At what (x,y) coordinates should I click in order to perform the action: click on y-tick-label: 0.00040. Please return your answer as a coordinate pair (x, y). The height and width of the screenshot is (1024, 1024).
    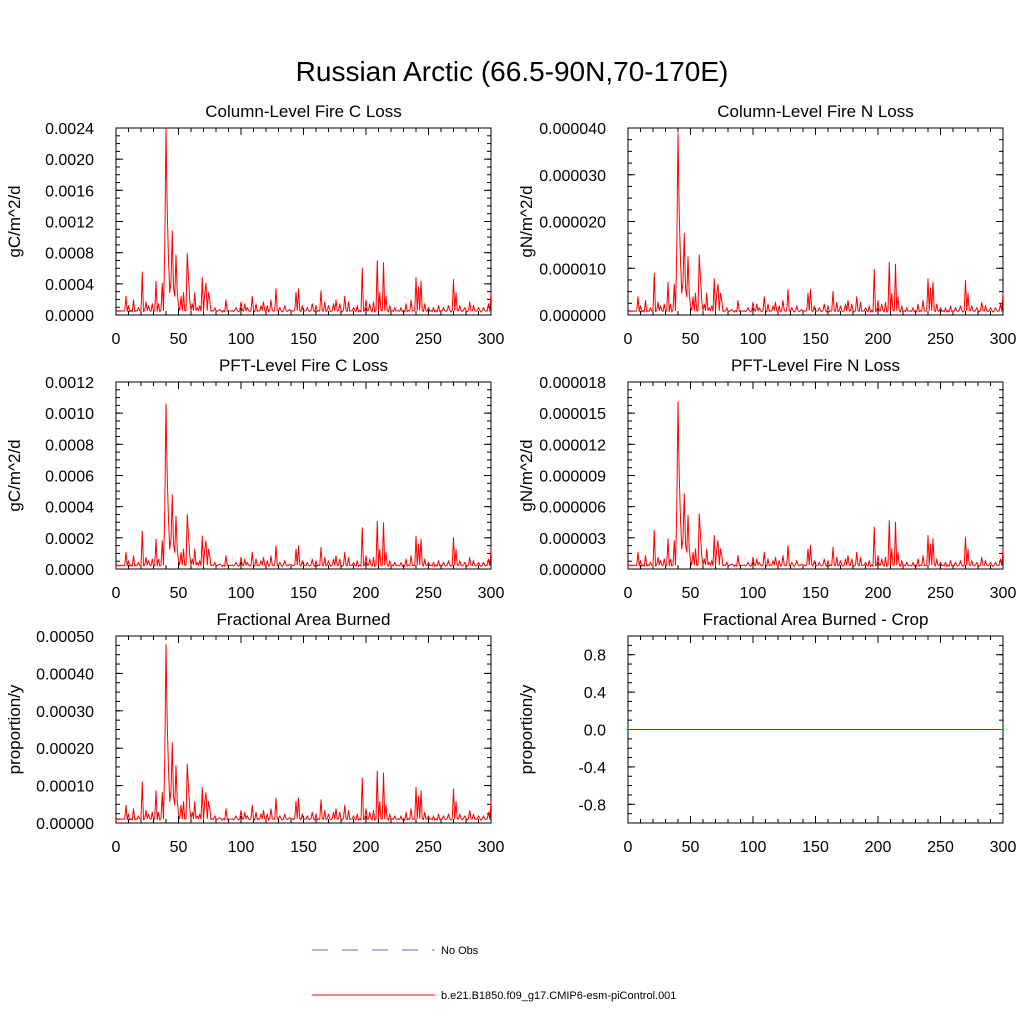
    Looking at the image, I should click on (65, 674).